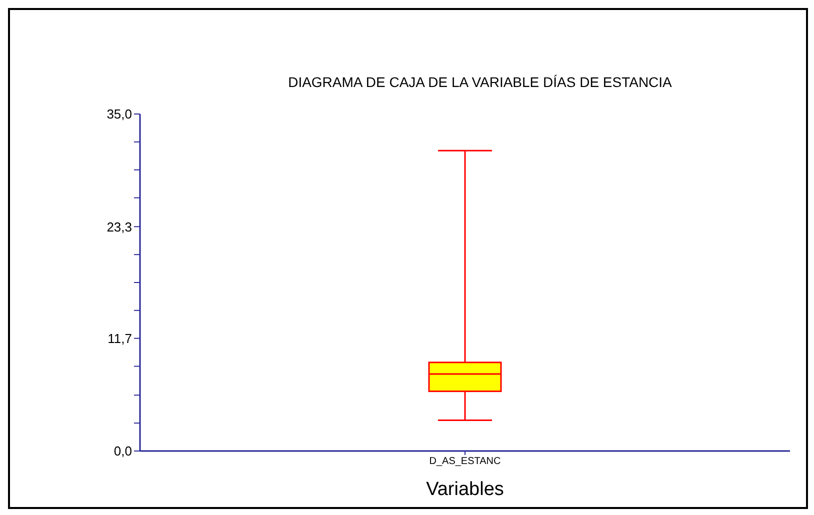 The image size is (814, 515). Describe the element at coordinates (465, 462) in the screenshot. I see `x-tick-label: D_AS_ESTANC` at that location.